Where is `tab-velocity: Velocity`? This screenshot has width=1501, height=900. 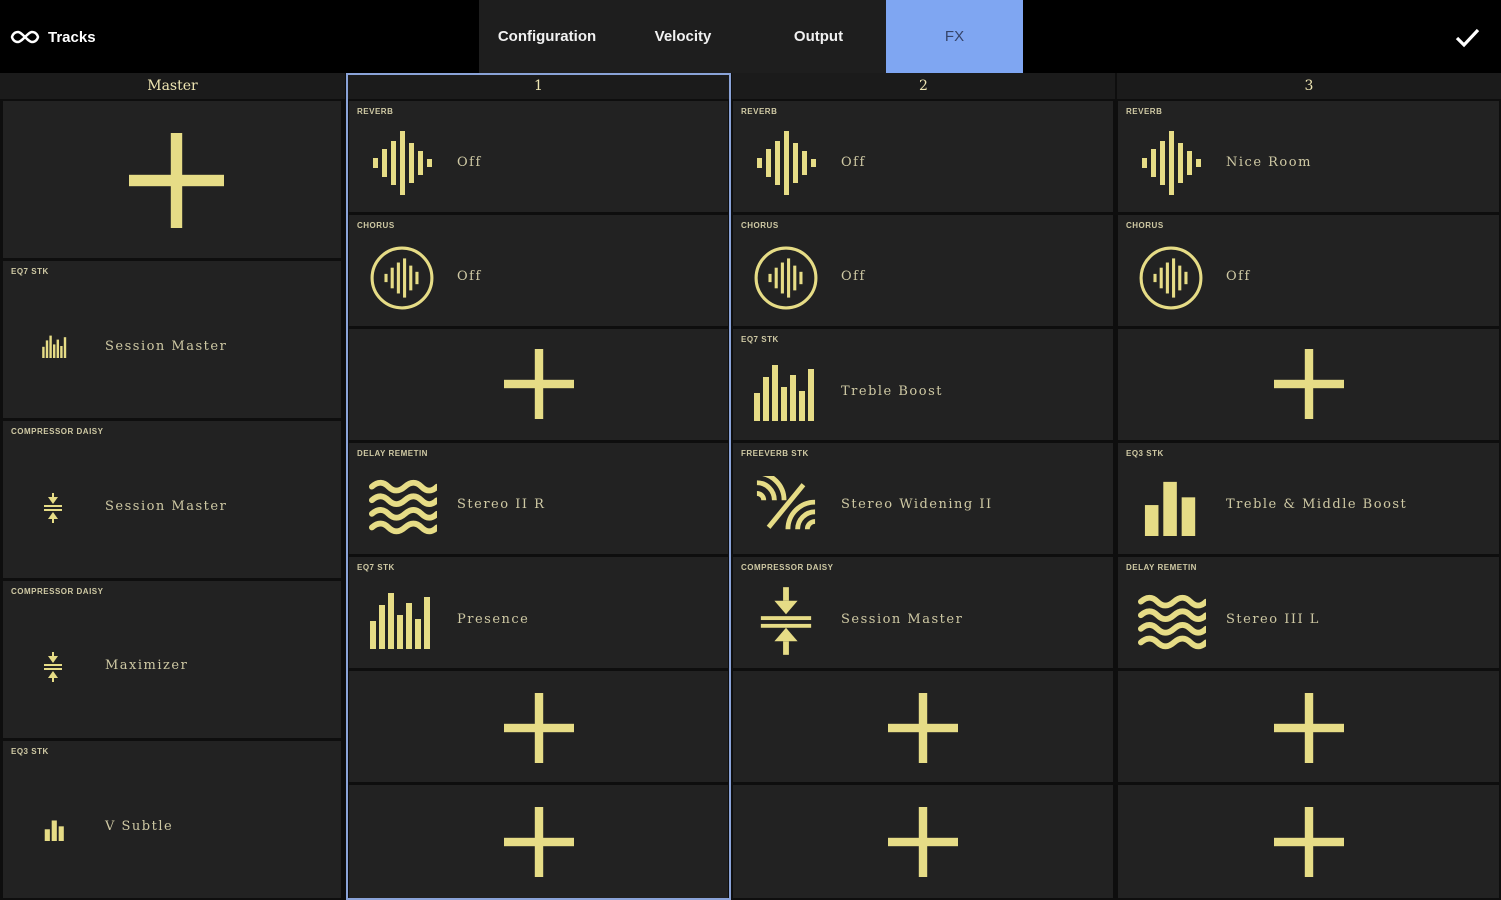 tab-velocity: Velocity is located at coordinates (683, 36).